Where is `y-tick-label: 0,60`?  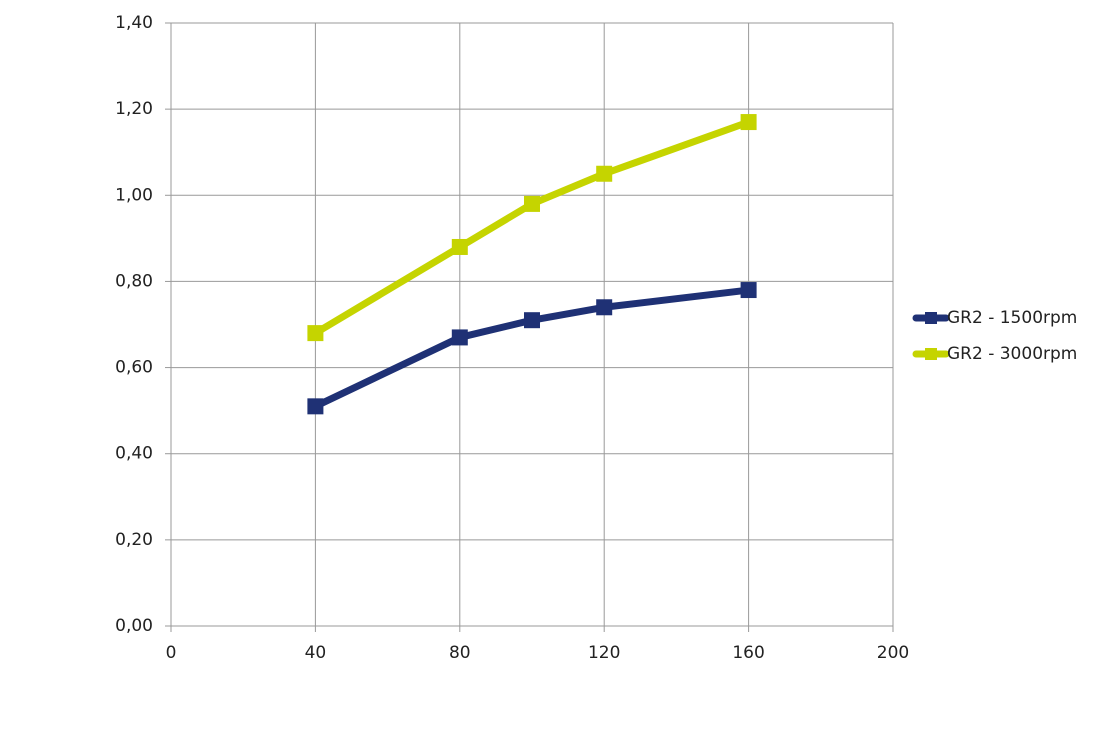 y-tick-label: 0,60 is located at coordinates (134, 368).